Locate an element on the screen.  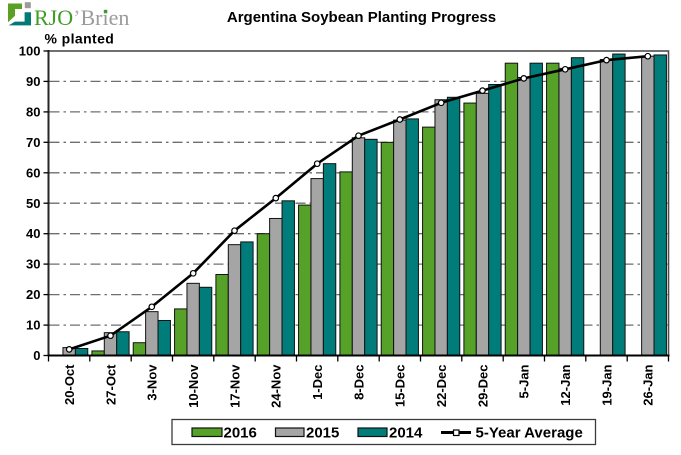
svg-text: 80 is located at coordinates (33, 111).